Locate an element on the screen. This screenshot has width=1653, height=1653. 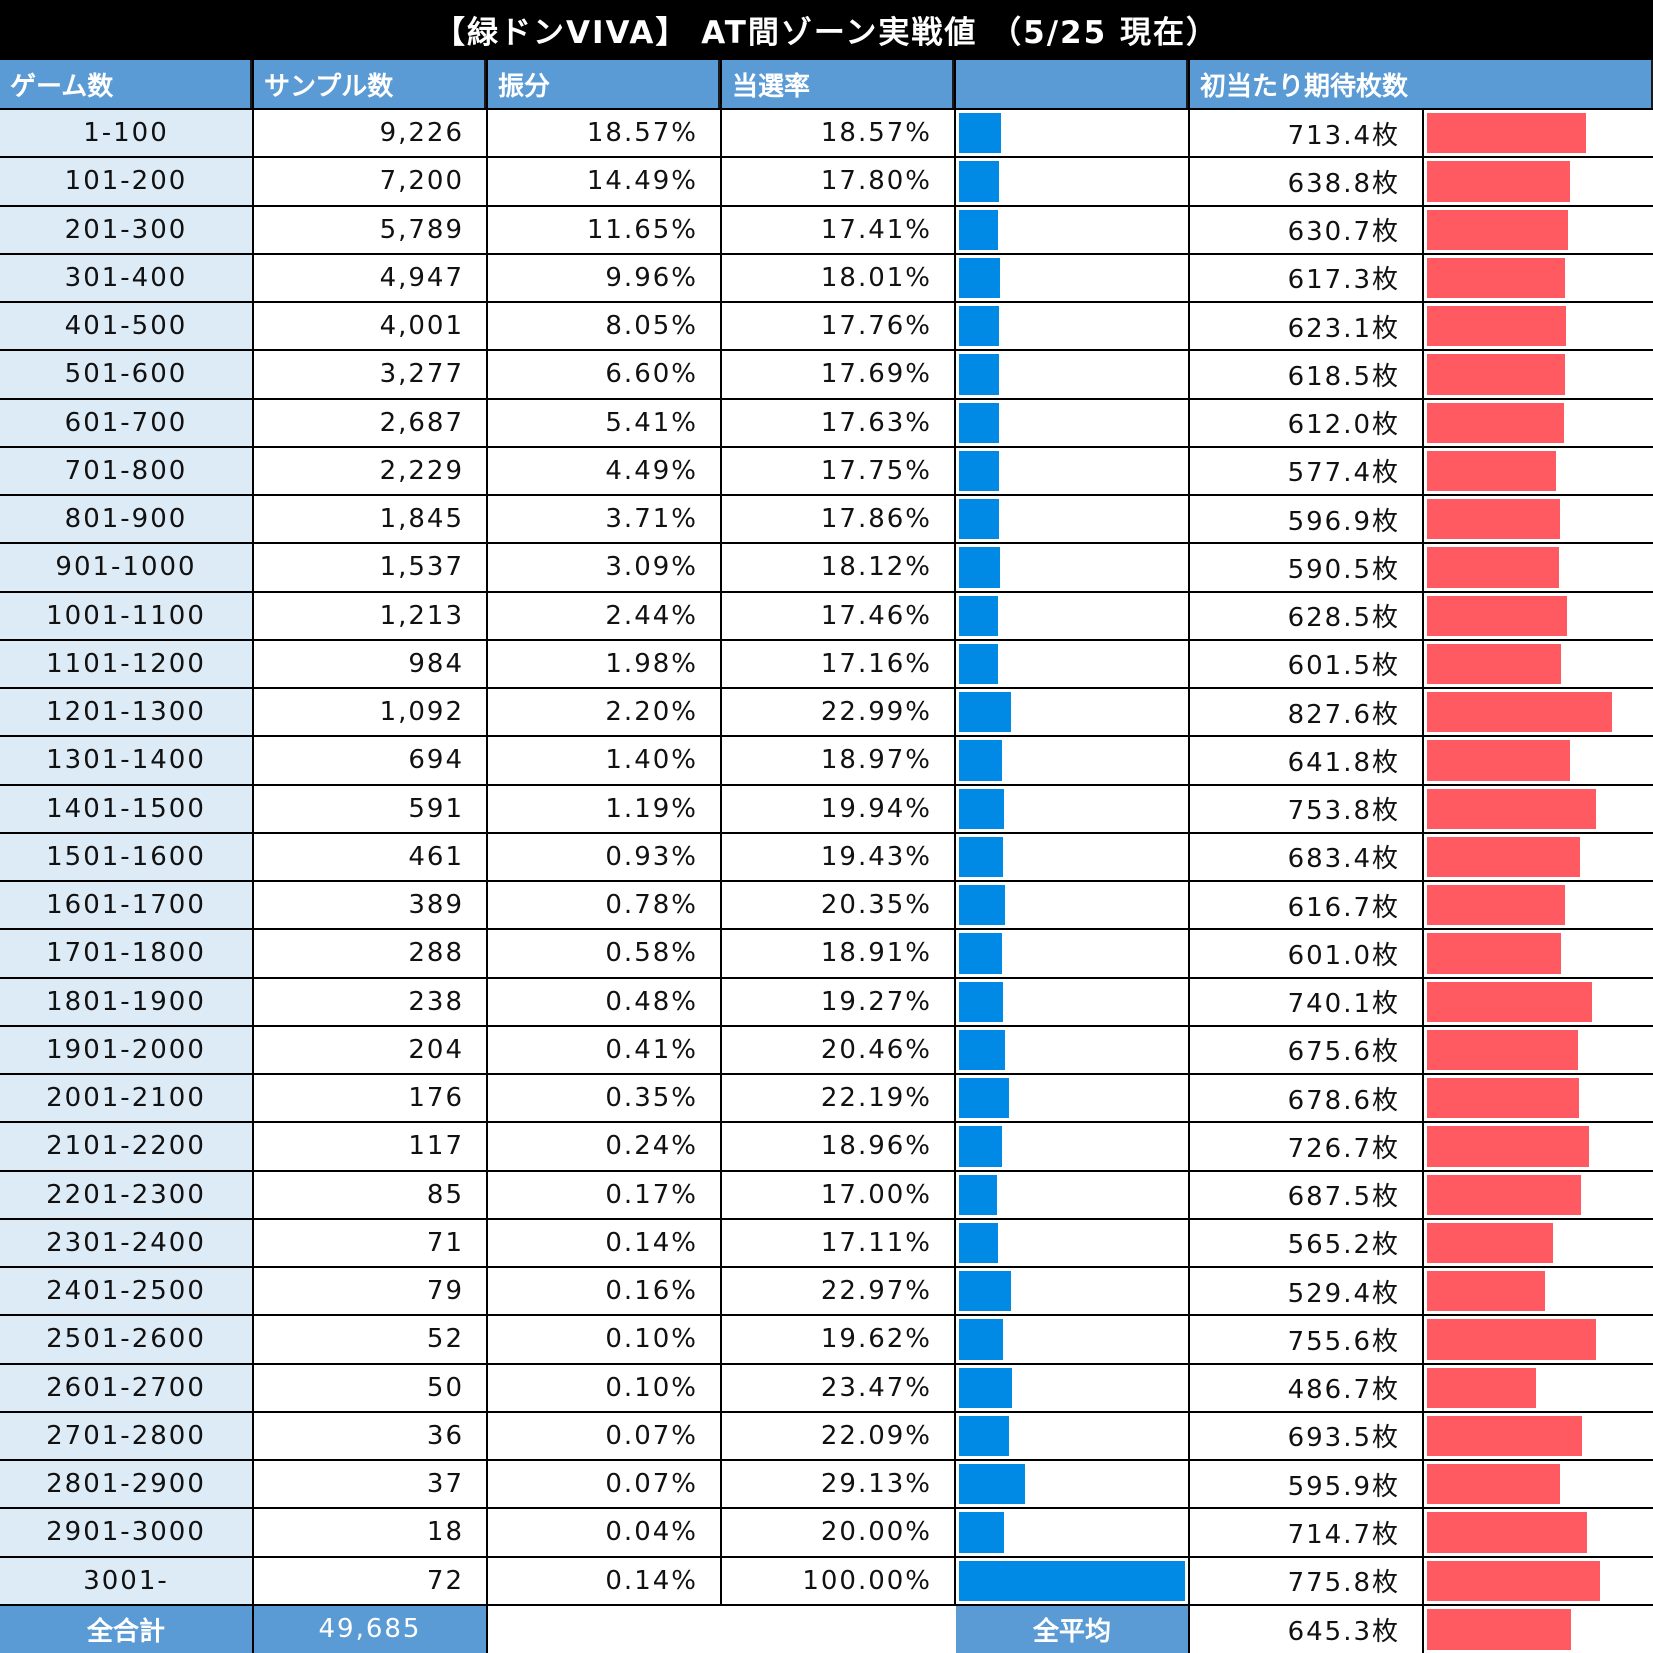
game-range-cell: 1401-1500 is located at coordinates (126, 808).